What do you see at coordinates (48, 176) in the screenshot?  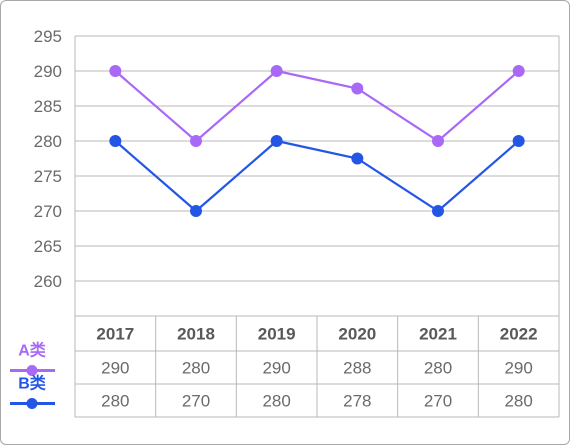 I see `y-tick-label: 275` at bounding box center [48, 176].